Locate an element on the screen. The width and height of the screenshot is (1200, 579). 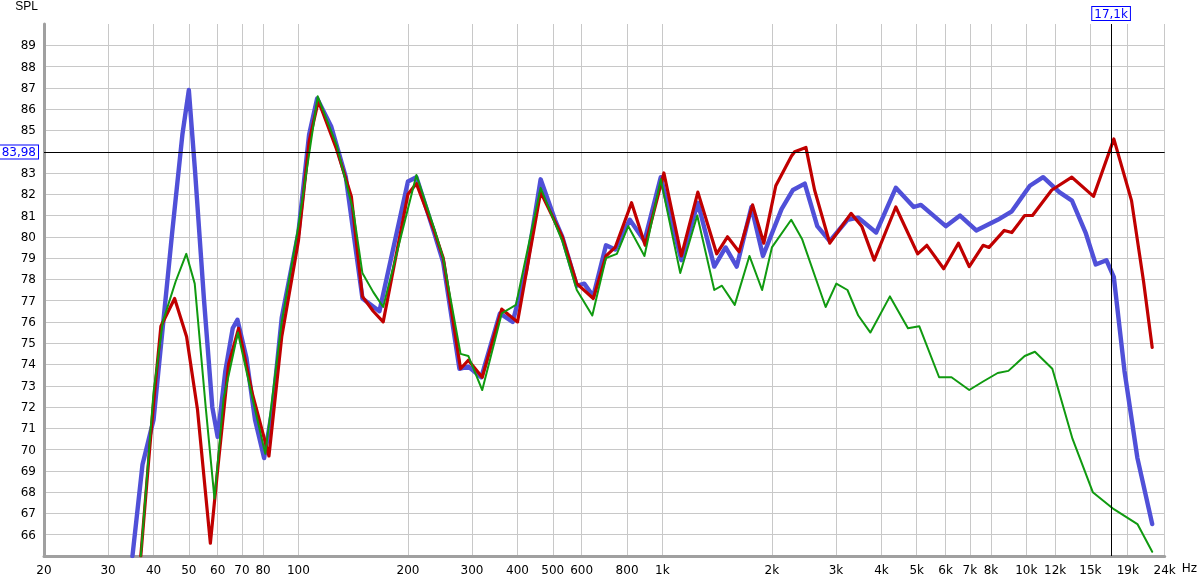
y-tick-label: 78 is located at coordinates (28, 279).